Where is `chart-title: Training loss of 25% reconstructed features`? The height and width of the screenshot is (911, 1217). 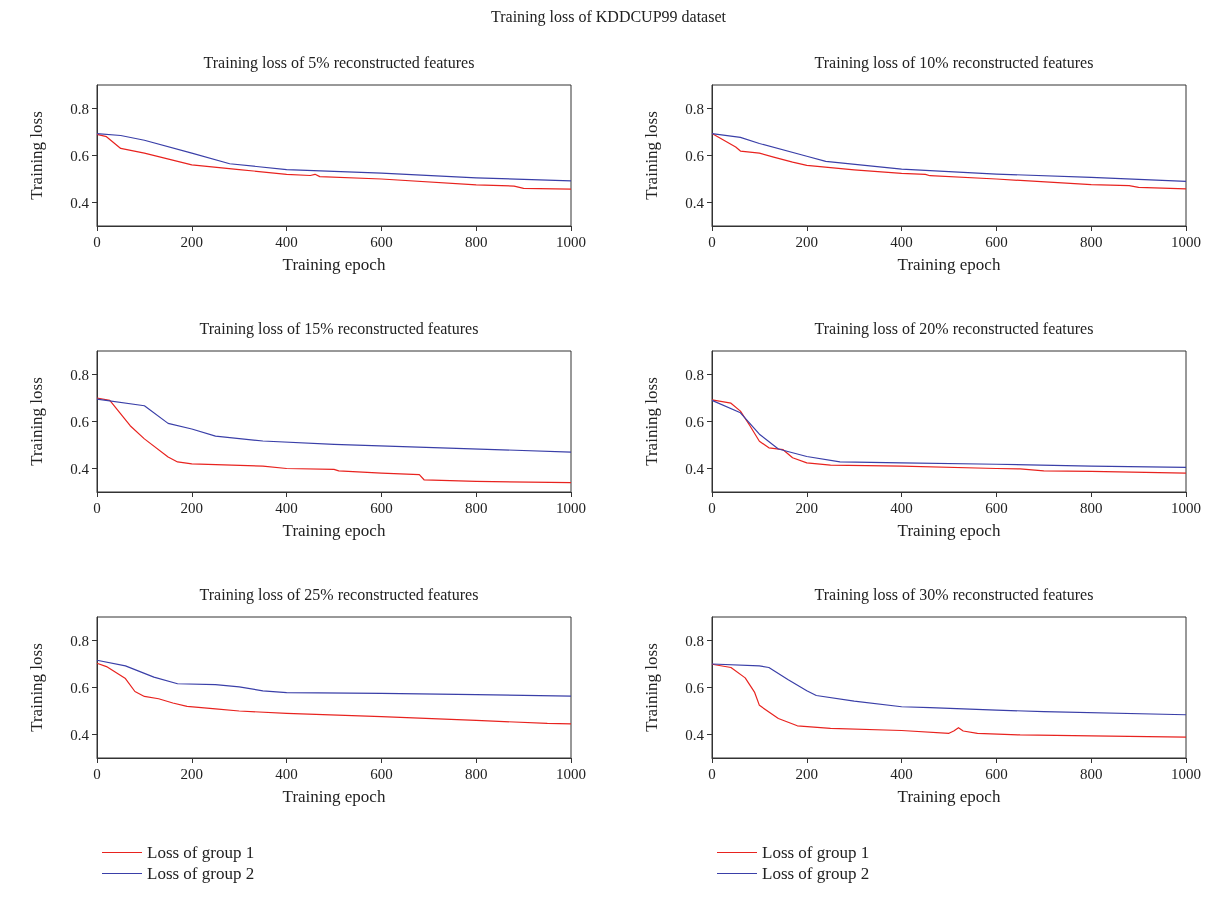 chart-title: Training loss of 25% reconstructed features is located at coordinates (339, 594).